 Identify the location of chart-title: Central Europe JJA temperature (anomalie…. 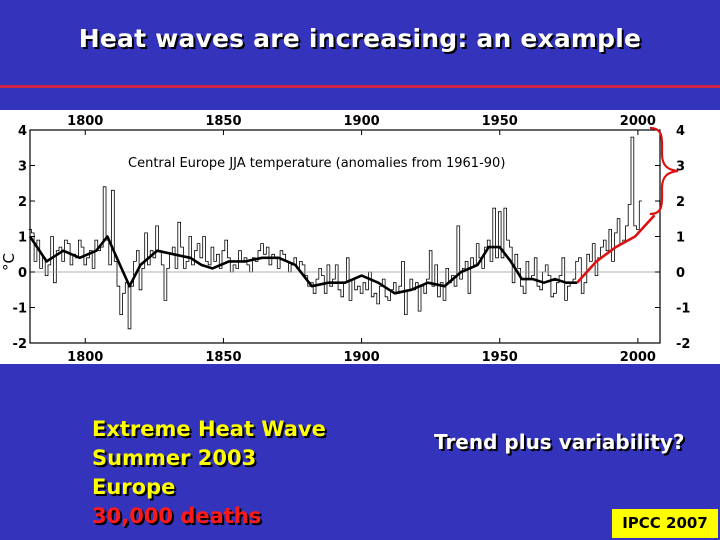
(316, 163).